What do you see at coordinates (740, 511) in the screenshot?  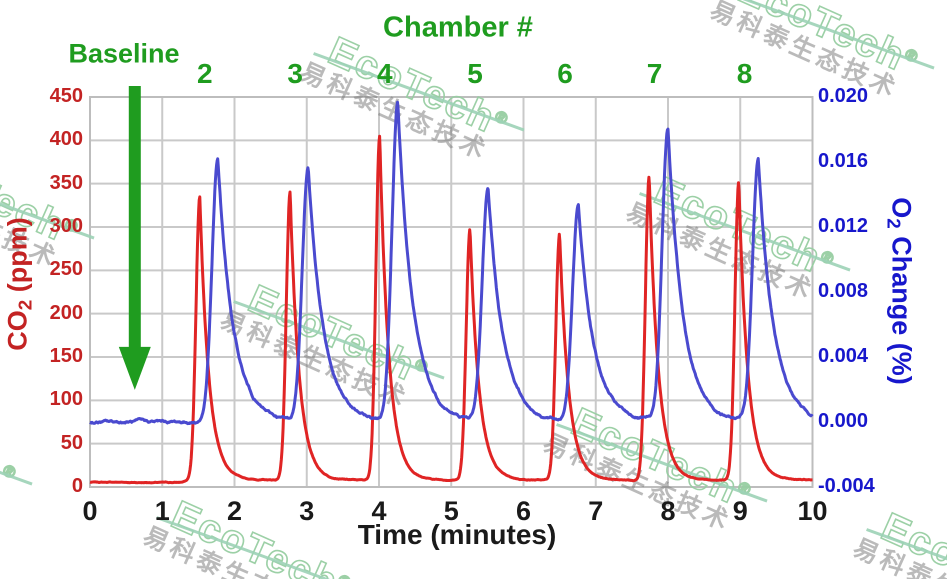 I see `x-tick-label: 9` at bounding box center [740, 511].